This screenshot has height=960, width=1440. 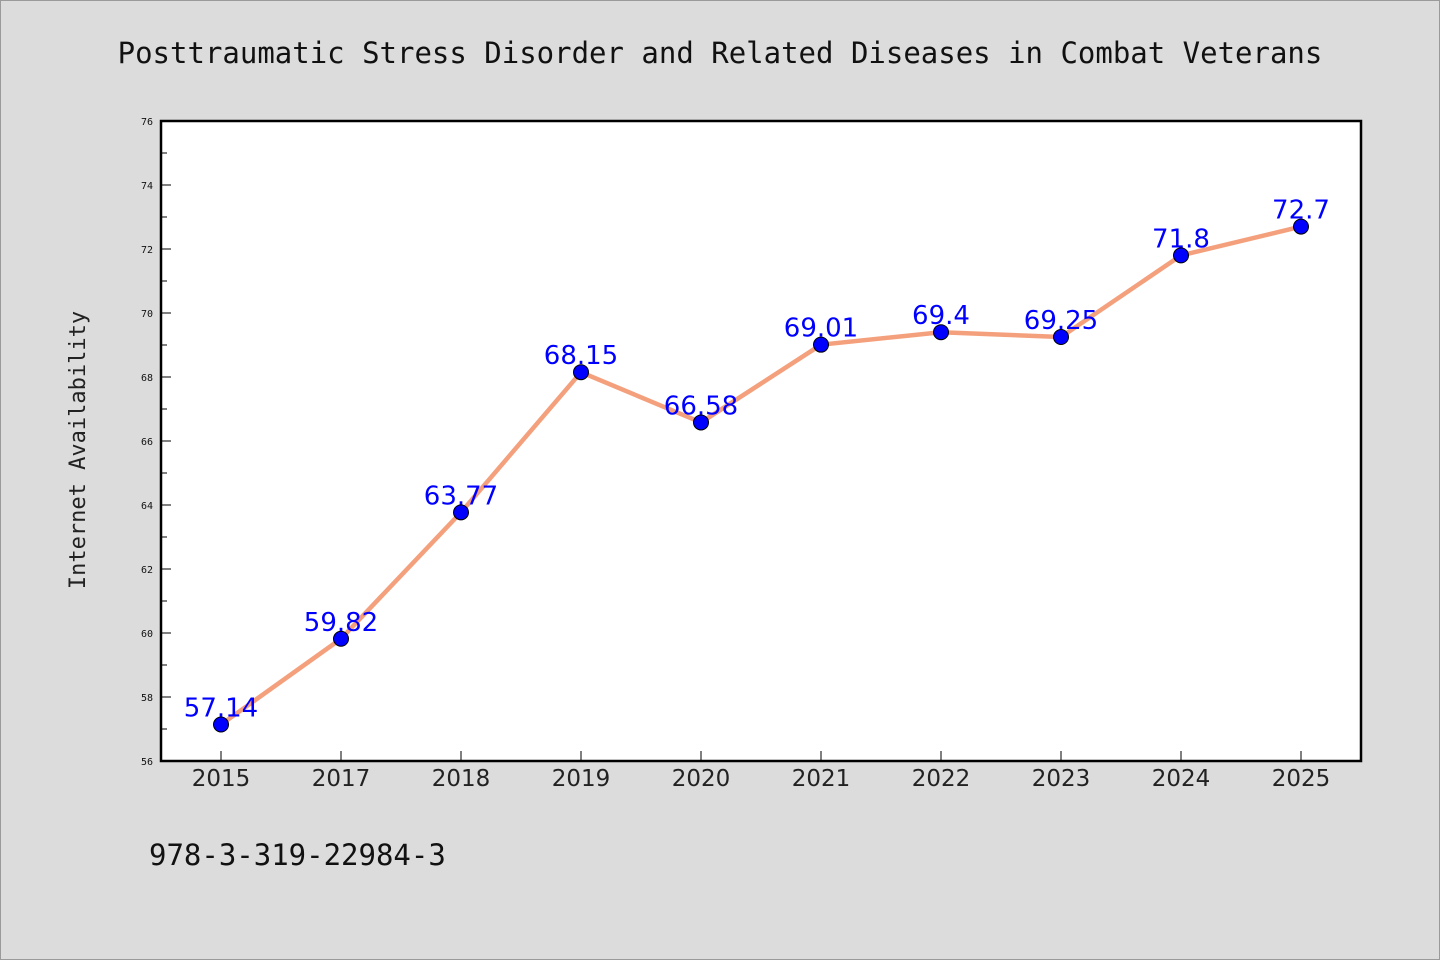 I want to click on x-tick-label: 2022, so click(x=941, y=779).